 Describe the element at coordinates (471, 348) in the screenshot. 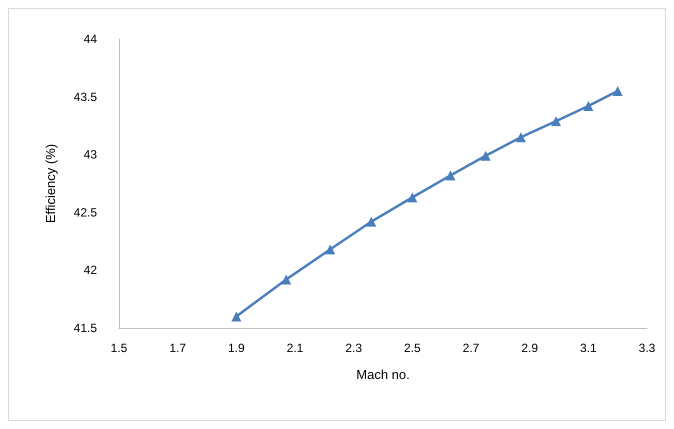

I see `x-tick-label: 2.7` at that location.